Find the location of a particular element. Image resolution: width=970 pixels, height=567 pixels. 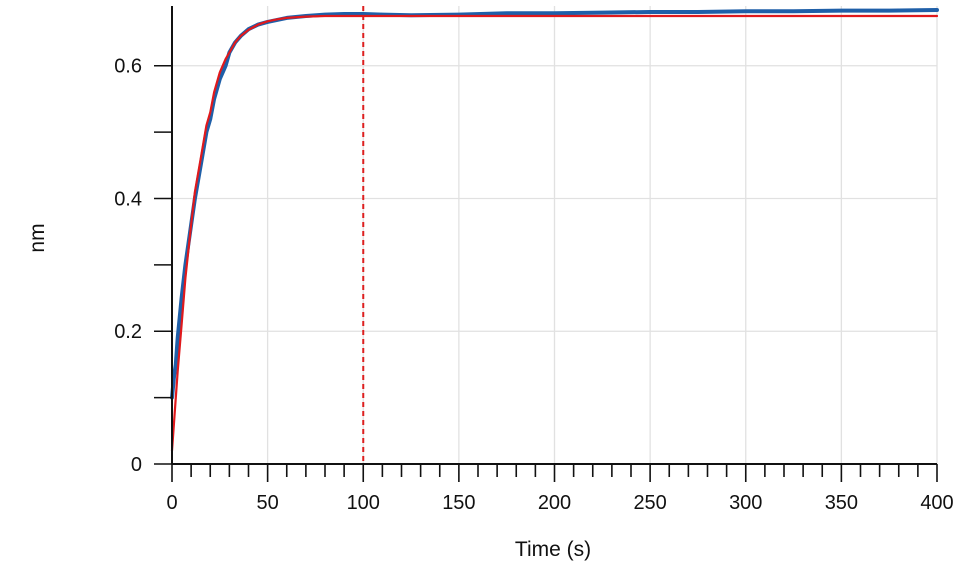

x-axis-title: Time (s) is located at coordinates (553, 549).